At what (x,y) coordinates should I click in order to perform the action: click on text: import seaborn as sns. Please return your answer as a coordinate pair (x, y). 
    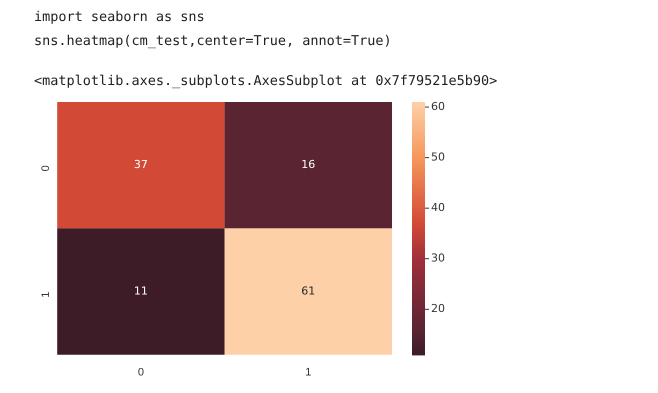
    Looking at the image, I should click on (119, 17).